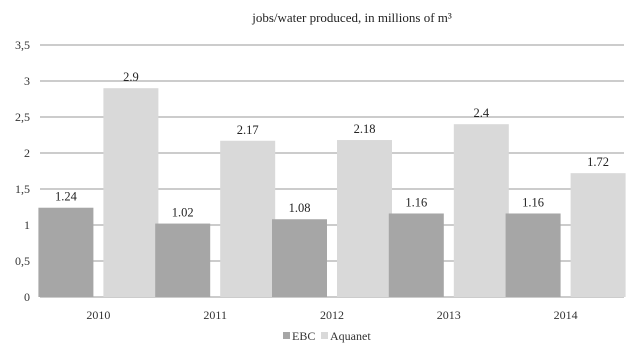  Describe the element at coordinates (248, 218) in the screenshot. I see `bar-aquanet-2011` at that location.